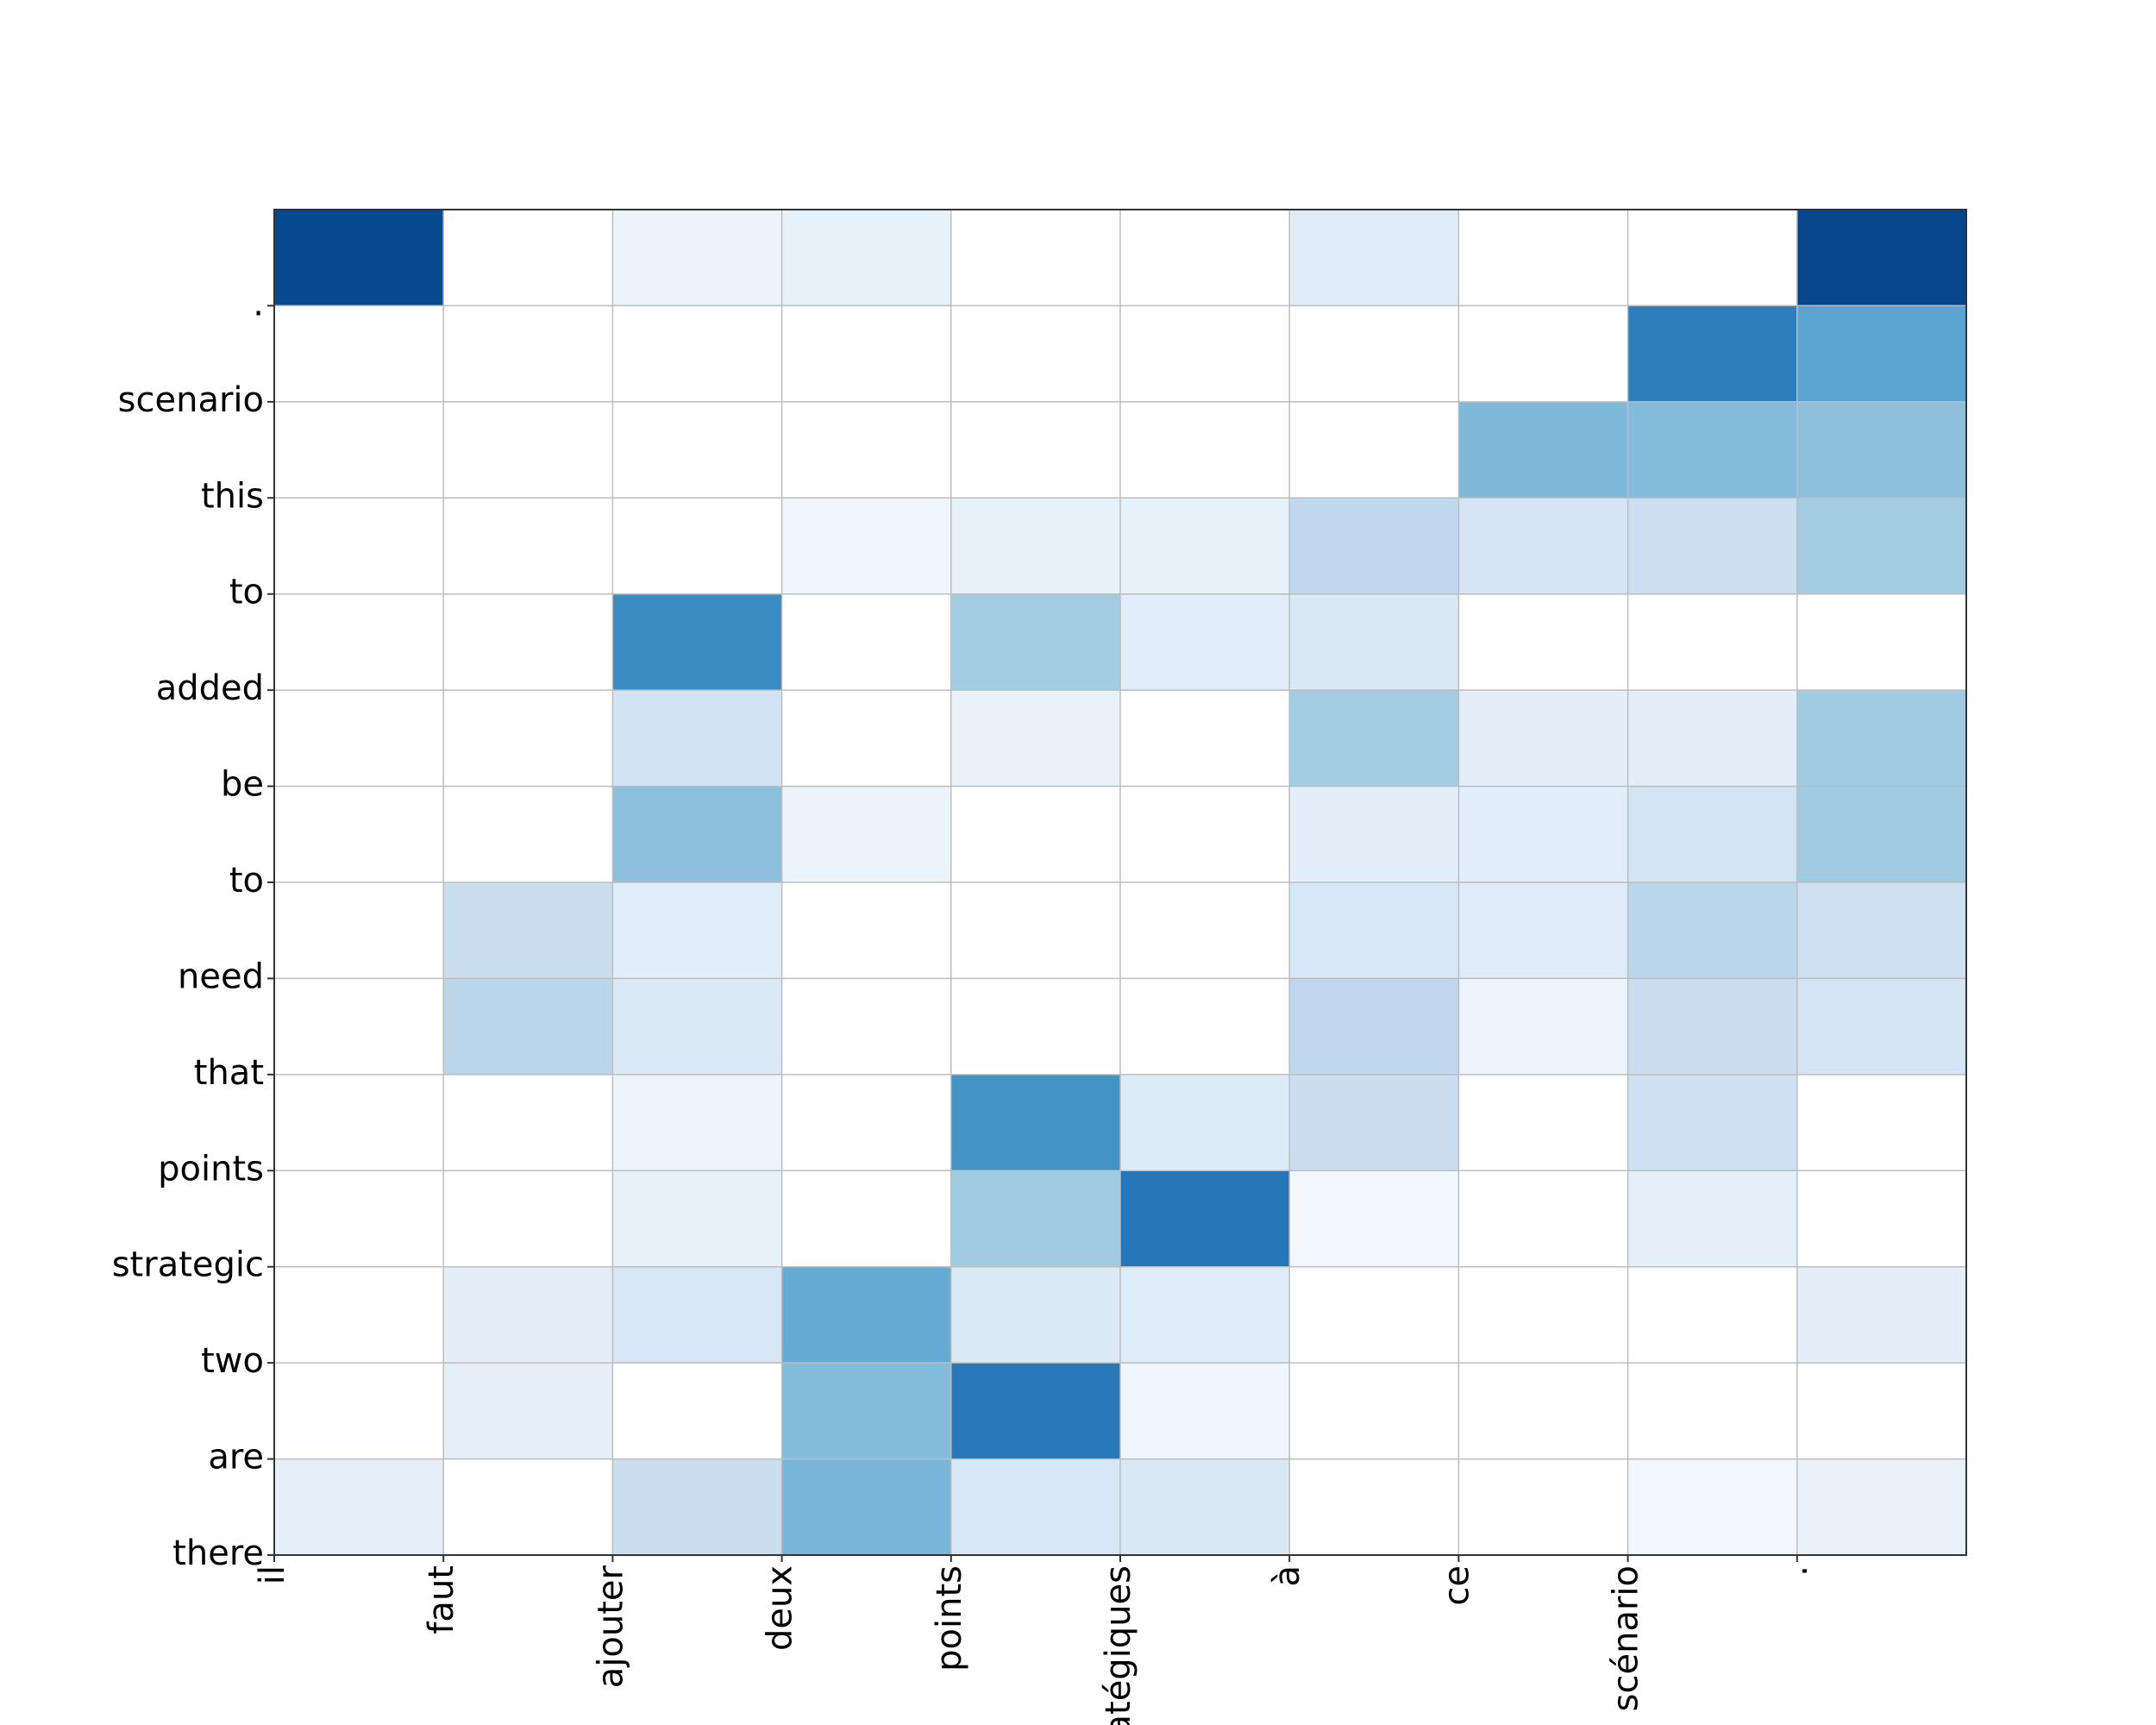 This screenshot has height=1725, width=2156. Describe the element at coordinates (188, 1265) in the screenshot. I see `y-tick-label: strategic` at that location.